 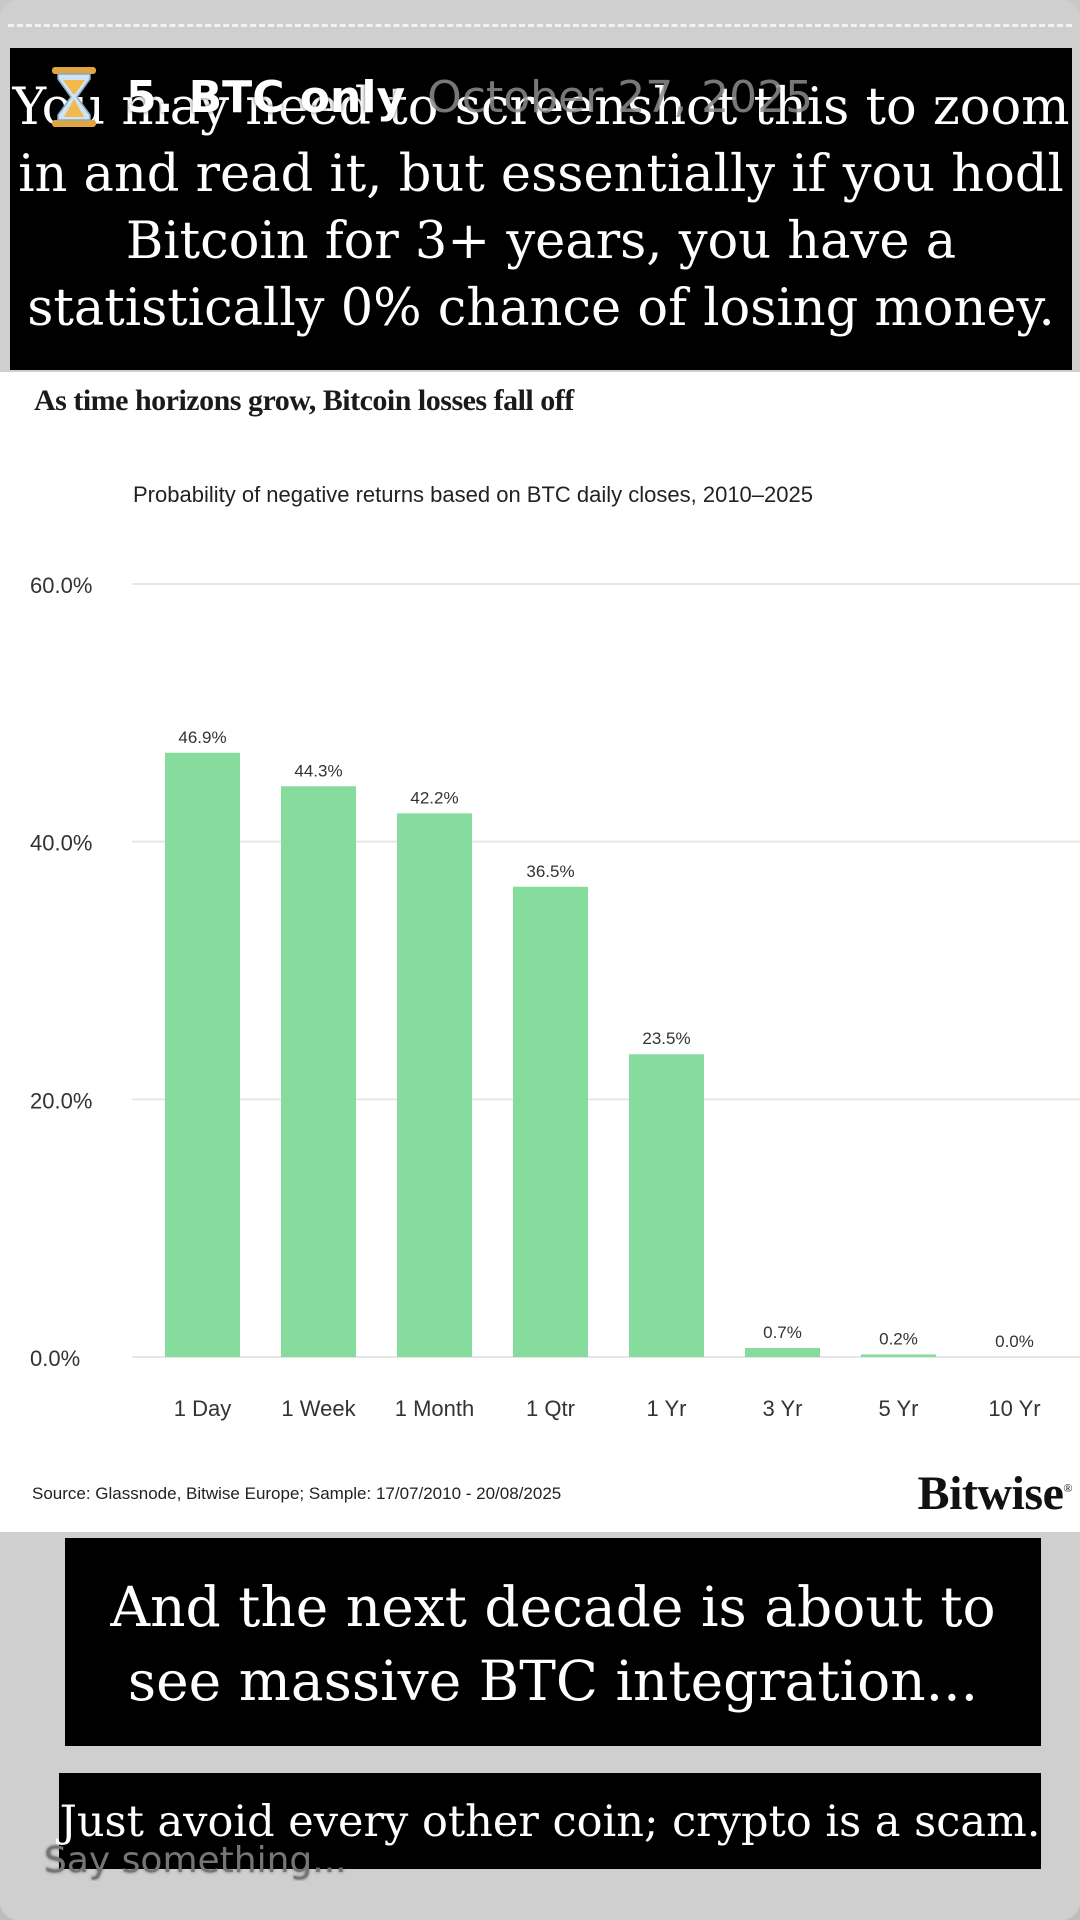 What do you see at coordinates (1067, 1488) in the screenshot?
I see `registered-mark: ®` at bounding box center [1067, 1488].